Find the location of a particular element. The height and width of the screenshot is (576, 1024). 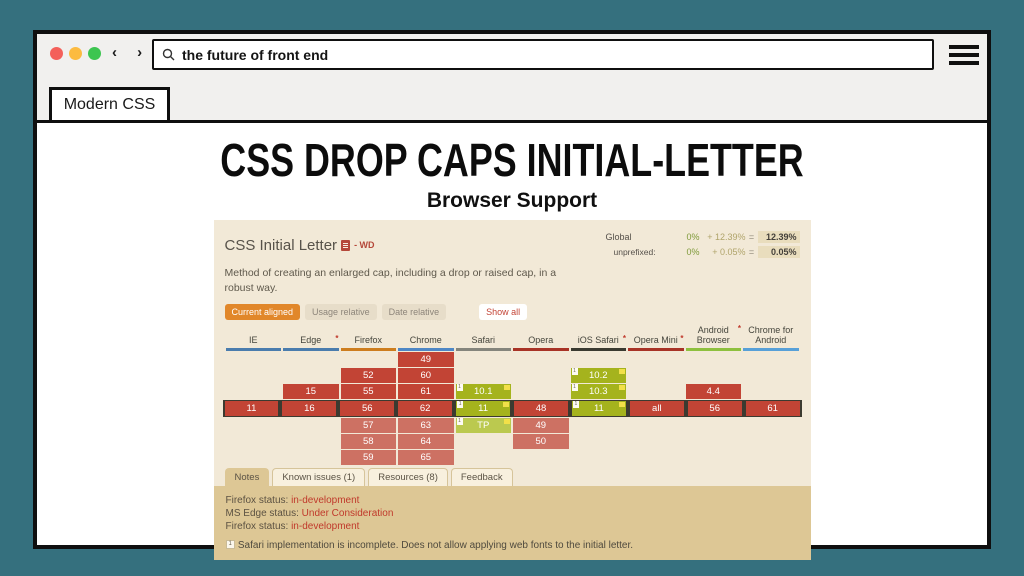

version-value: 55 is located at coordinates (368, 392).